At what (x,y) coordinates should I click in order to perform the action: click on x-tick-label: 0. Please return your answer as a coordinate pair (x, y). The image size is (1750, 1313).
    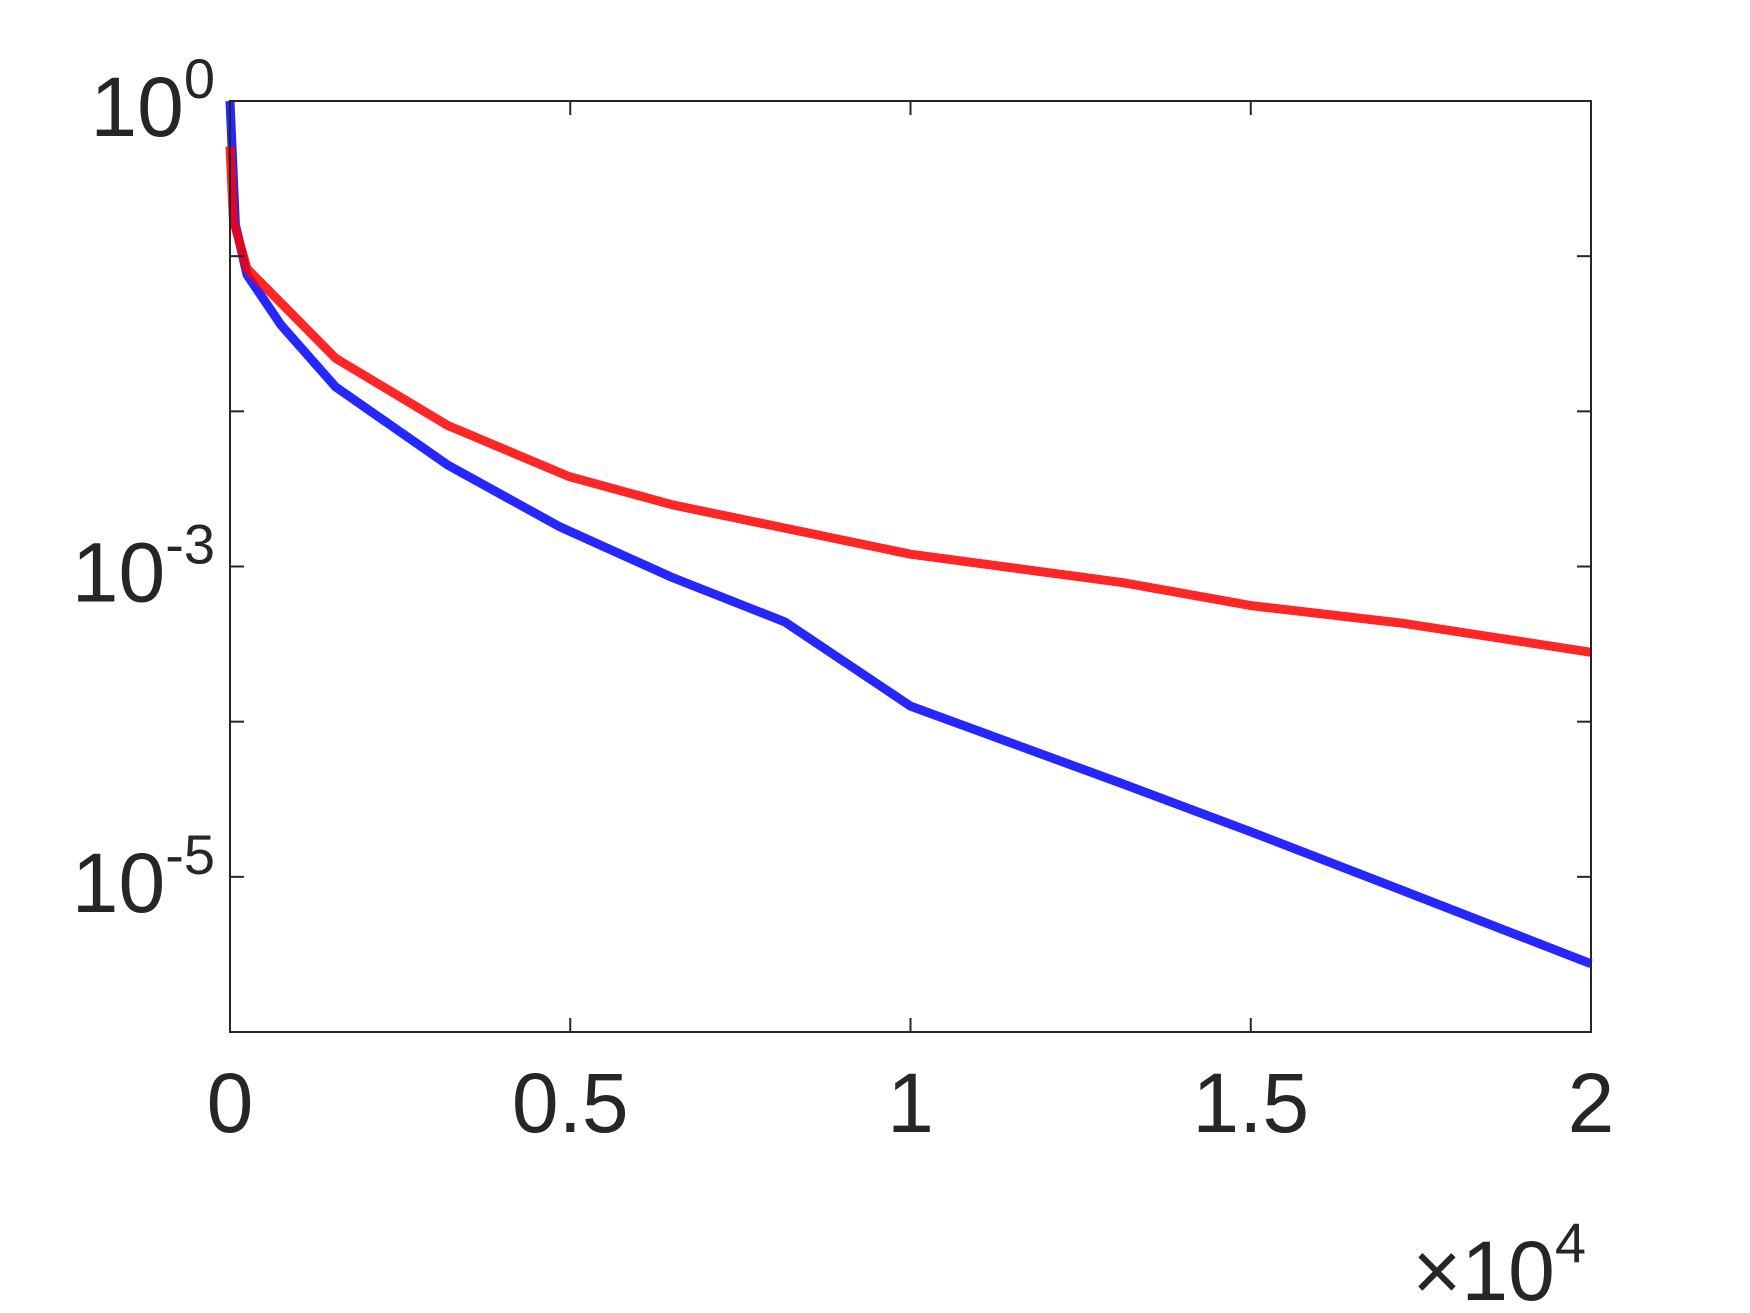
    Looking at the image, I should click on (230, 1103).